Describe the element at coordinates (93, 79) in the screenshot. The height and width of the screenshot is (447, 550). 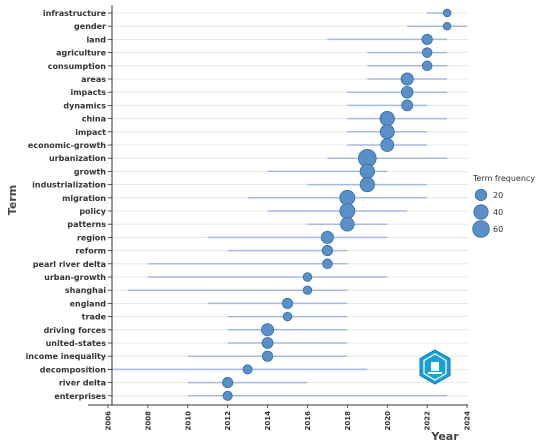
I see `term-label: areas` at that location.